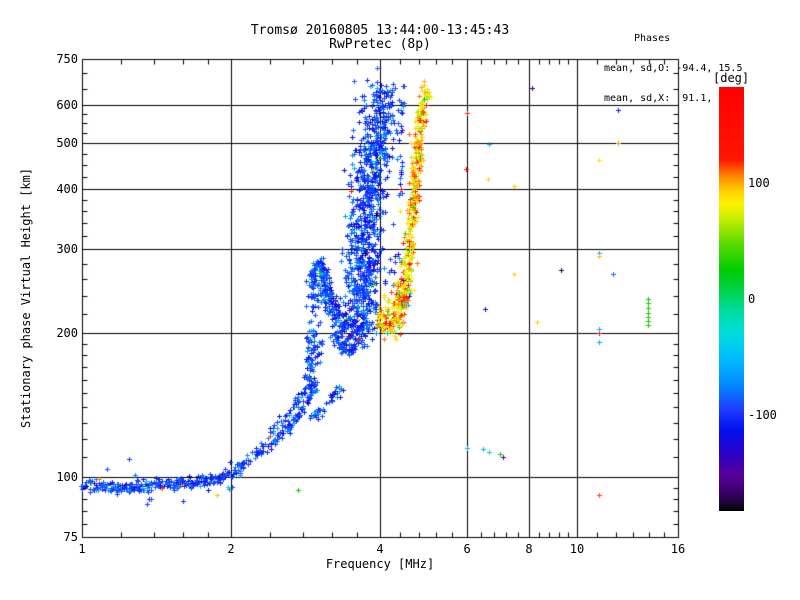 This screenshot has height=600, width=800. What do you see at coordinates (380, 30) in the screenshot?
I see `plot-title: Tromsø 20160805 13:44:00-13:45:43` at bounding box center [380, 30].